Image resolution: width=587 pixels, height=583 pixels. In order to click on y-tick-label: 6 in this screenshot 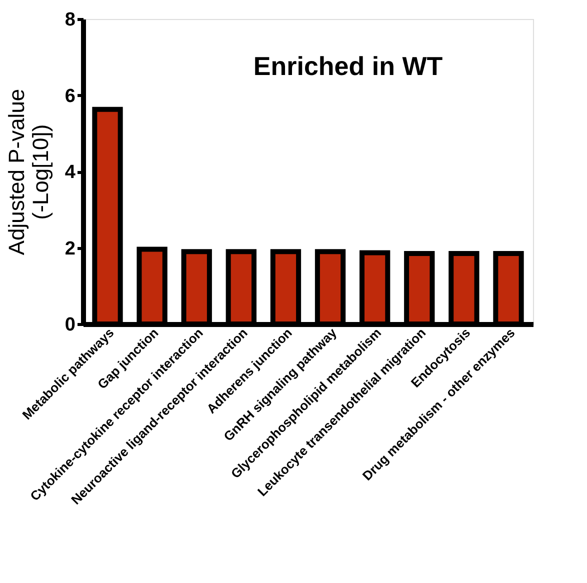, I will do `click(70, 96)`.